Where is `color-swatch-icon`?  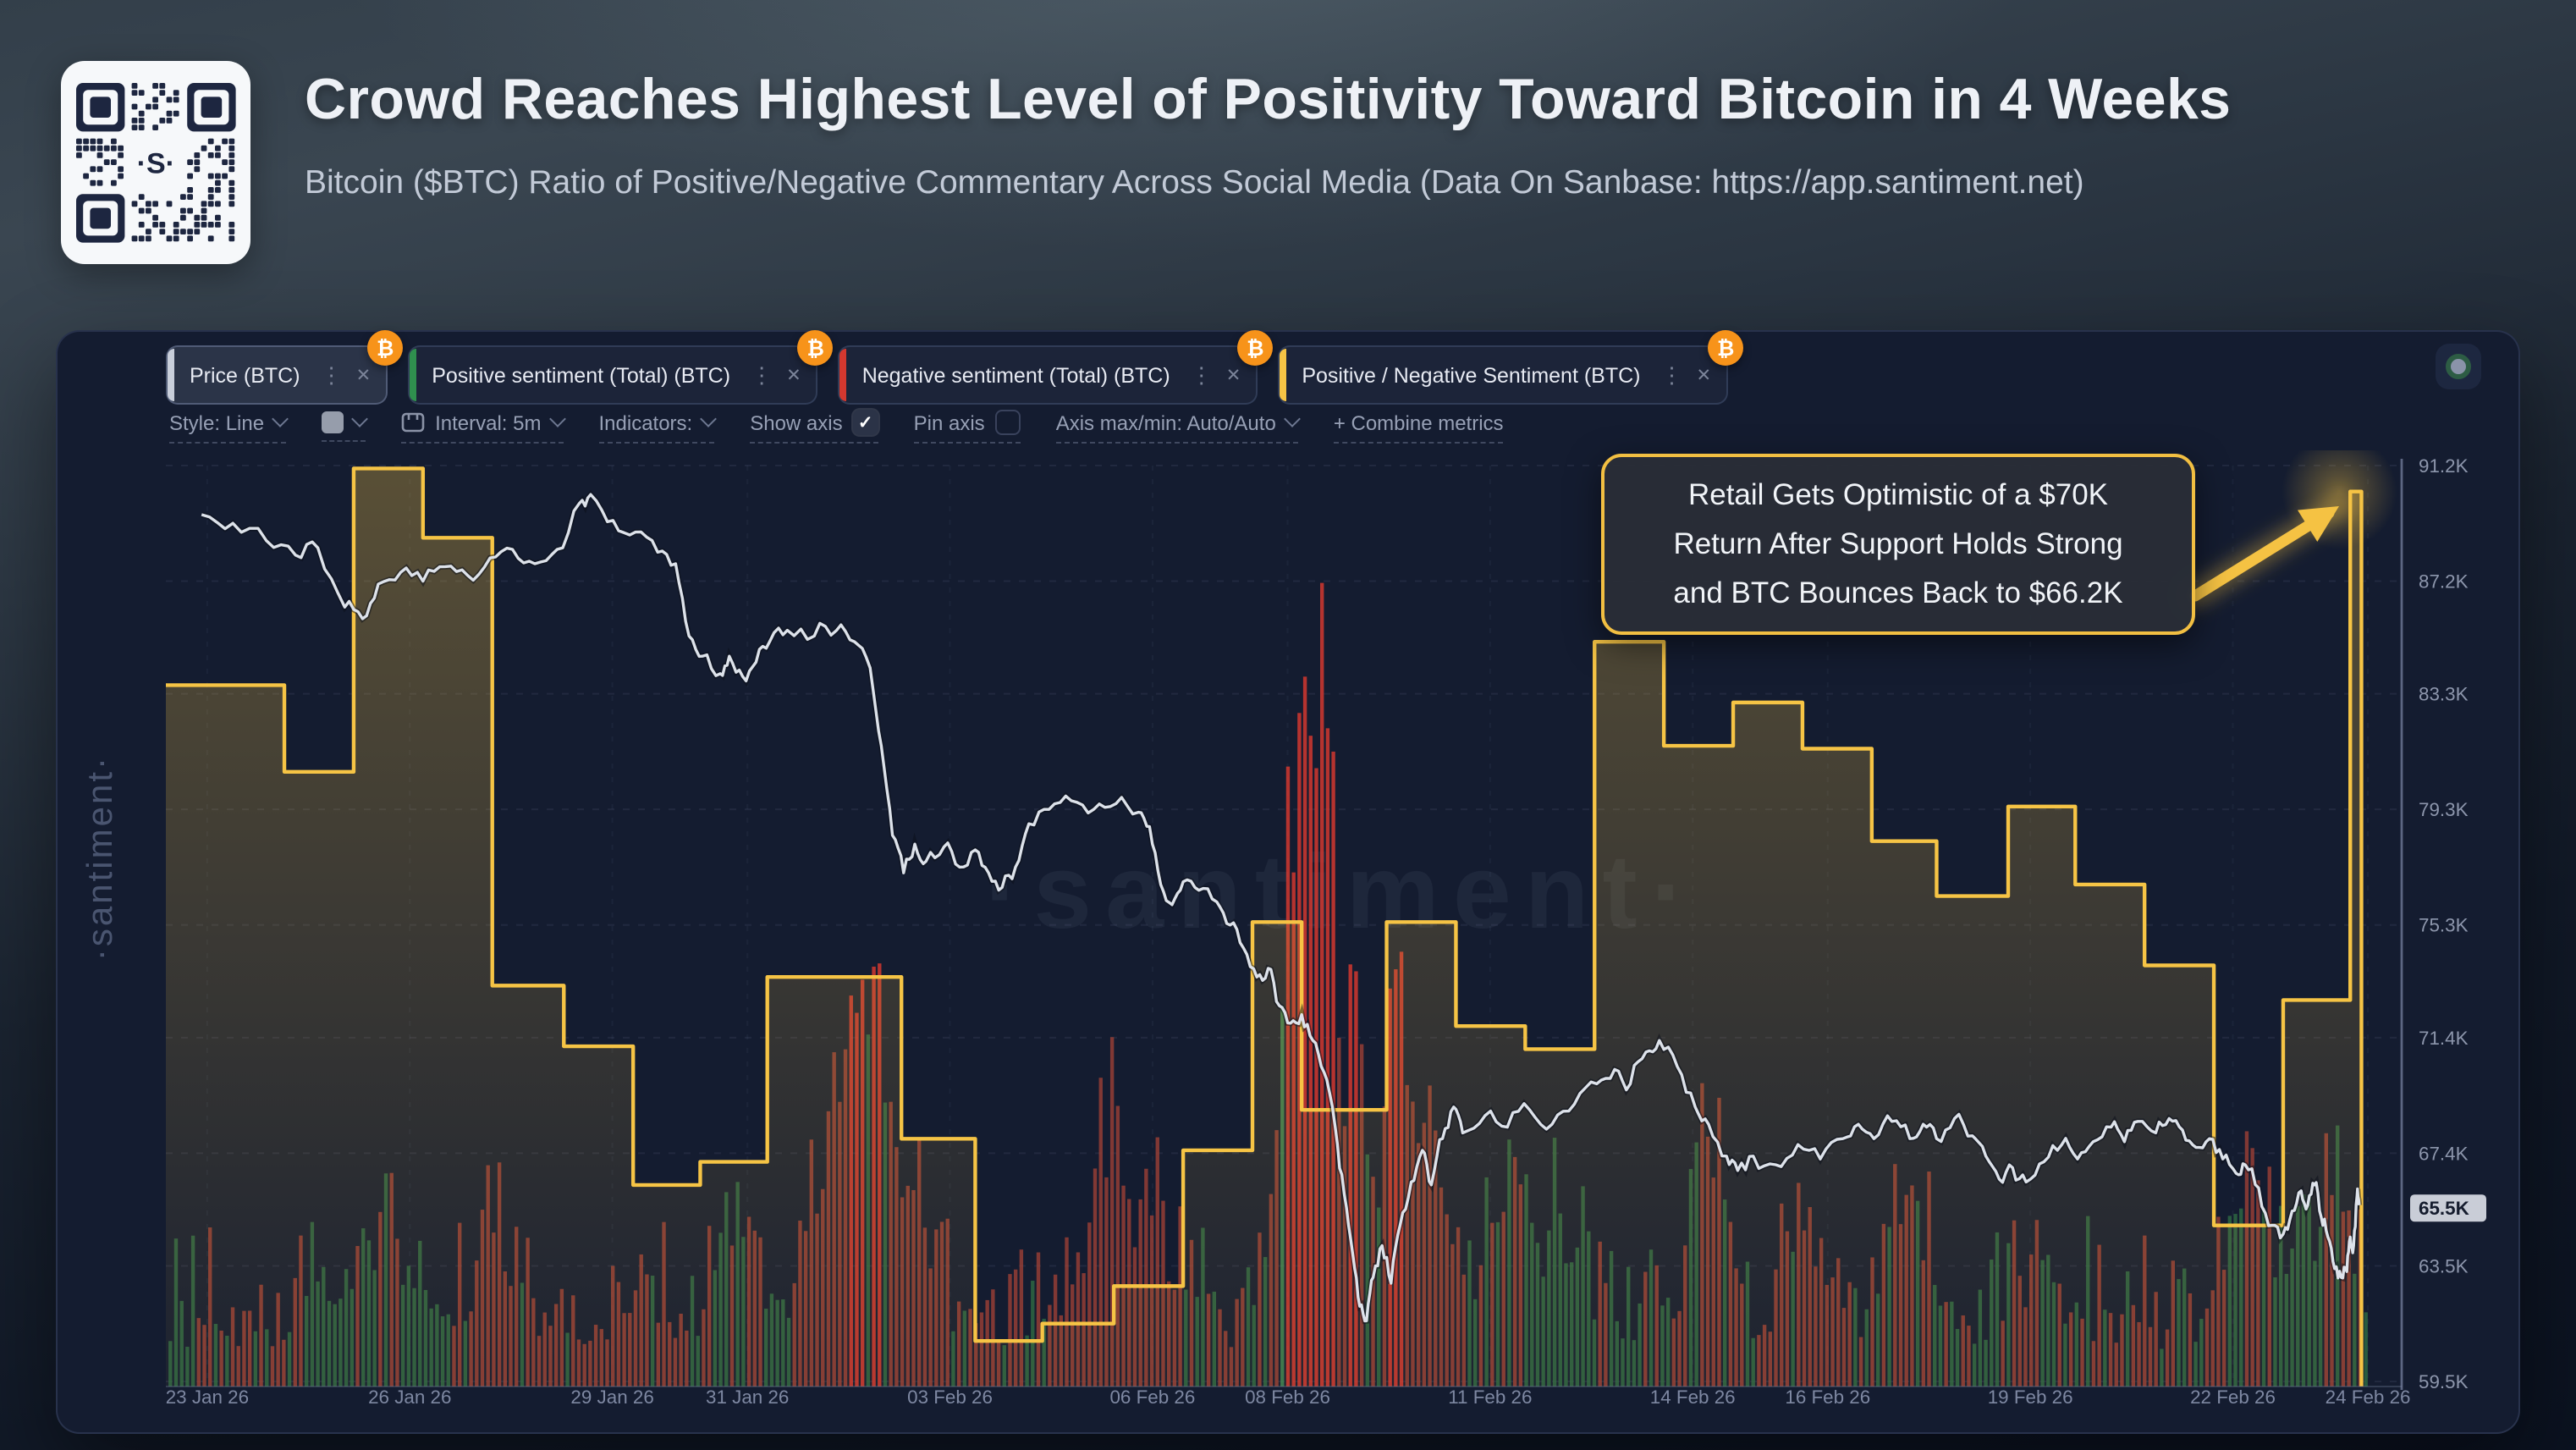 color-swatch-icon is located at coordinates (333, 422).